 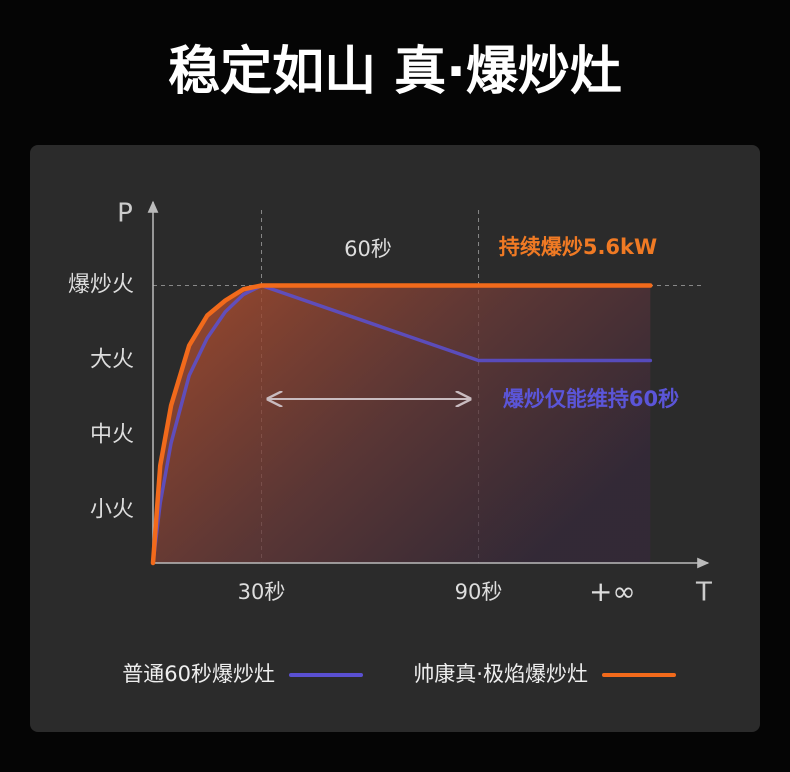 I want to click on y-tick-label: 爆炒火, so click(x=101, y=285).